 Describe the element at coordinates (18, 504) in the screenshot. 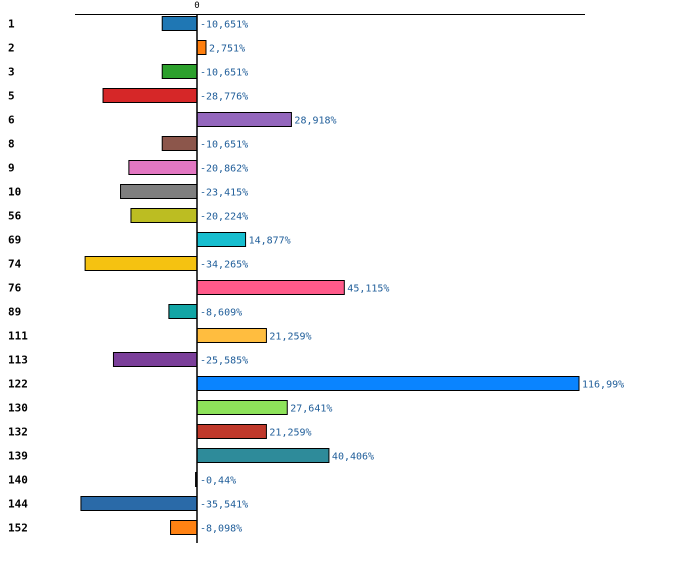

I see `category-label-144: 144` at that location.